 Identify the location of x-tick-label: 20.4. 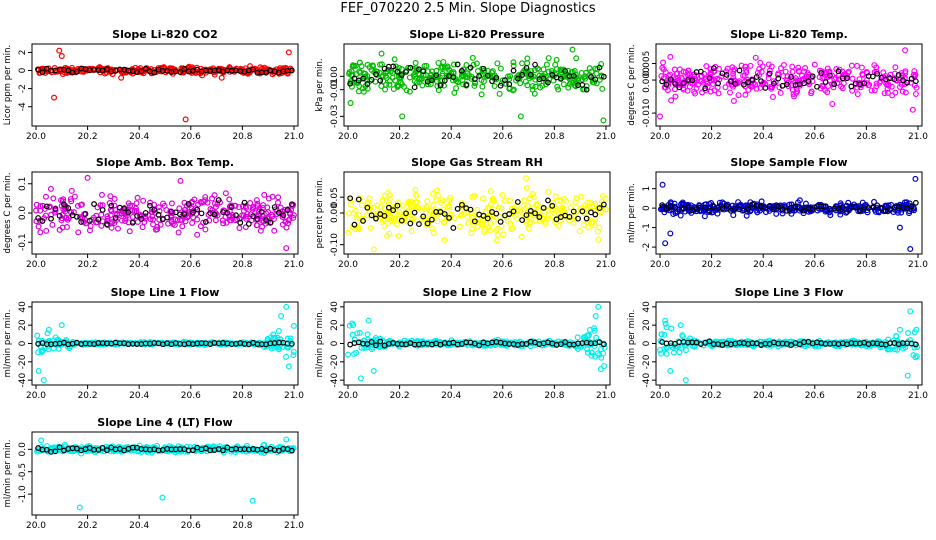
(451, 265).